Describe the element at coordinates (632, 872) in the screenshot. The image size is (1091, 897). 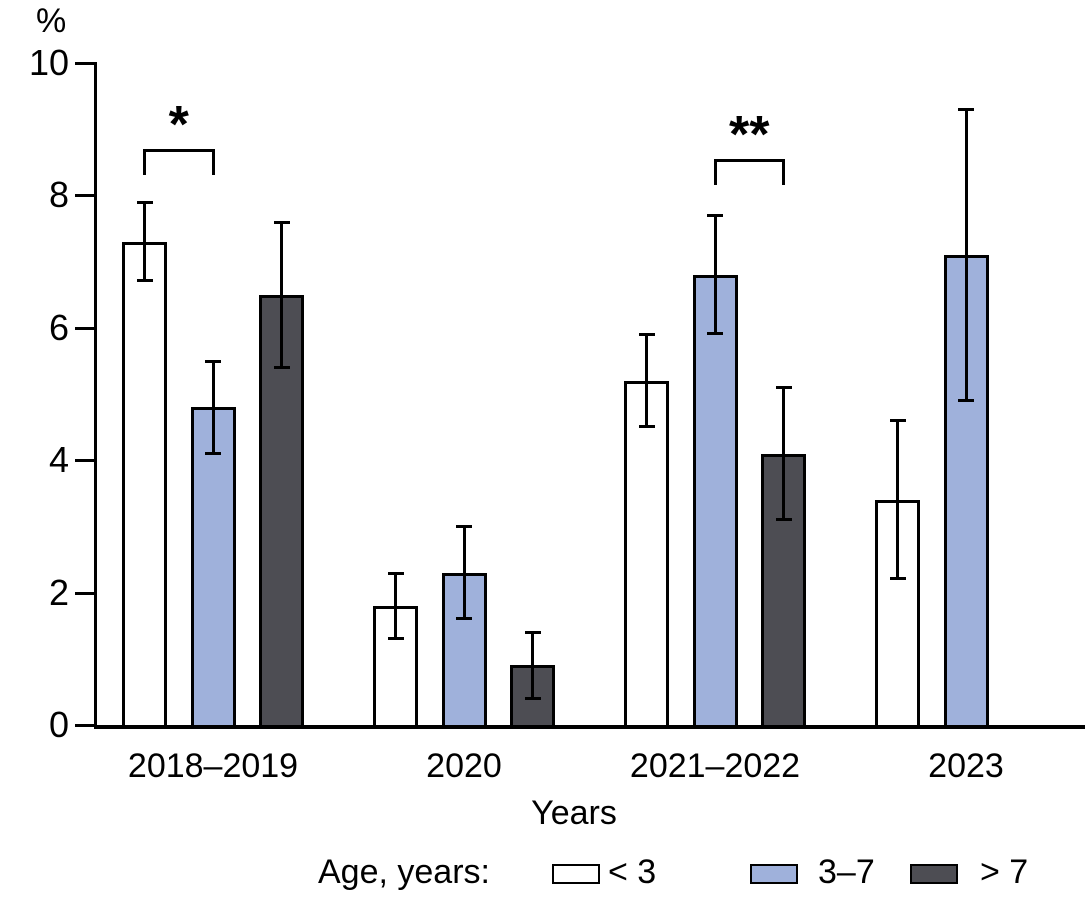
I see `legend-label-< 3: < 3` at that location.